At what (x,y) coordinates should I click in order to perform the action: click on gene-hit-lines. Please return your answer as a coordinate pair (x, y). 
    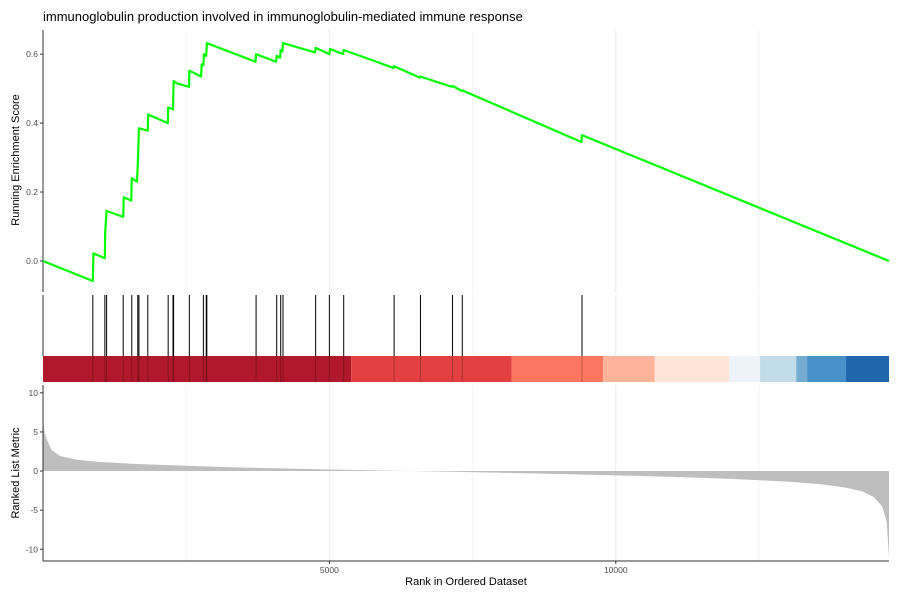
    Looking at the image, I should click on (312, 325).